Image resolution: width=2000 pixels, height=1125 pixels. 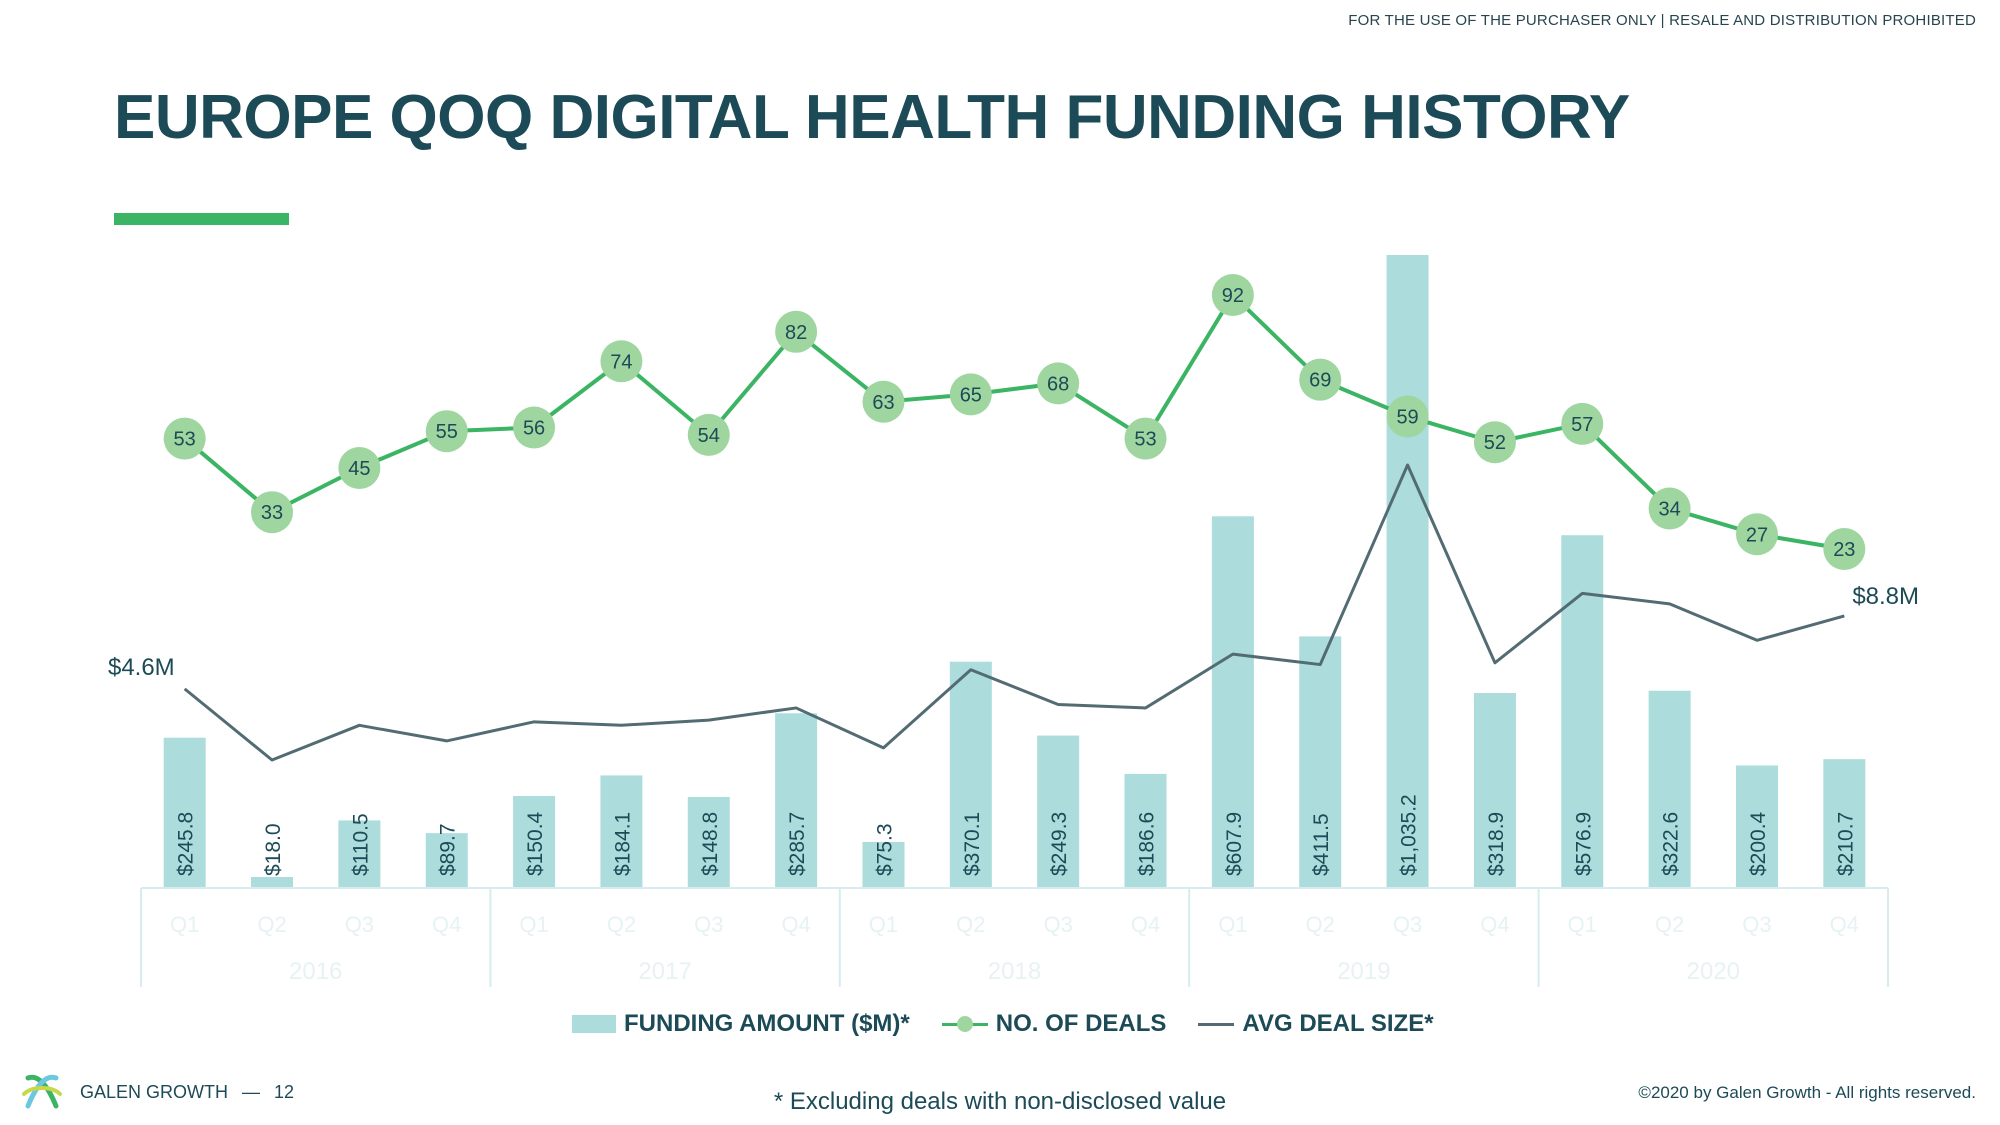 I want to click on title-accent-bar, so click(x=201, y=219).